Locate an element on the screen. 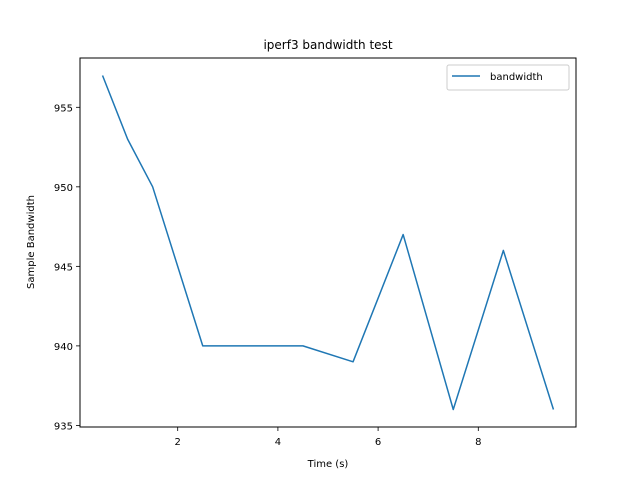 This screenshot has height=480, width=640. legend-box is located at coordinates (508, 77).